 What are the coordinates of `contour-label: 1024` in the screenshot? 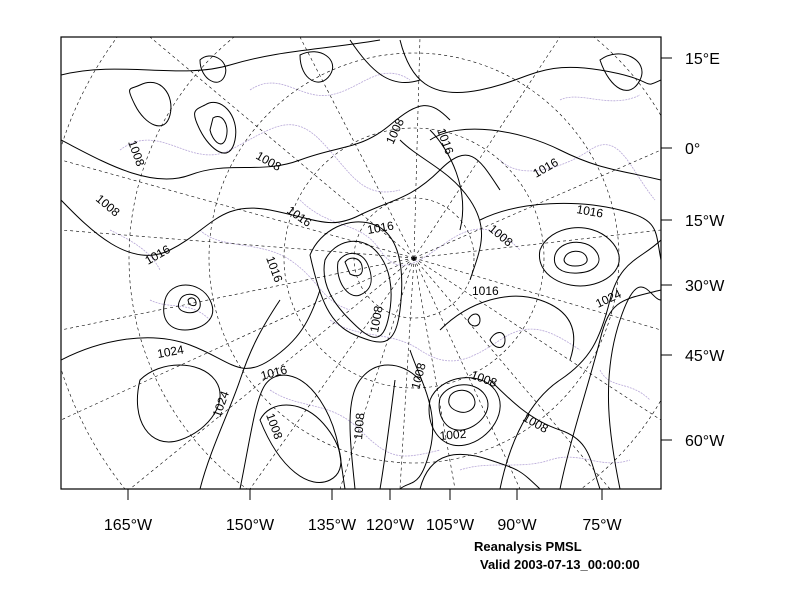 It's located at (170, 351).